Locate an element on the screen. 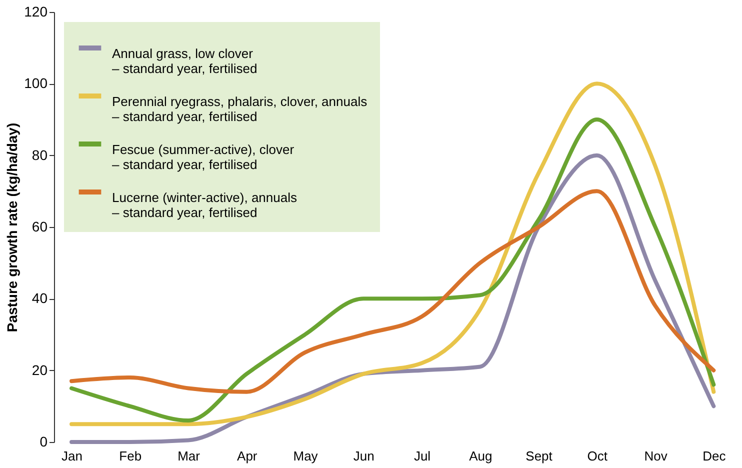 The height and width of the screenshot is (468, 742). legend-label: Lucerne (winter-active), annuals – standard year, fertilised is located at coordinates (205, 205).